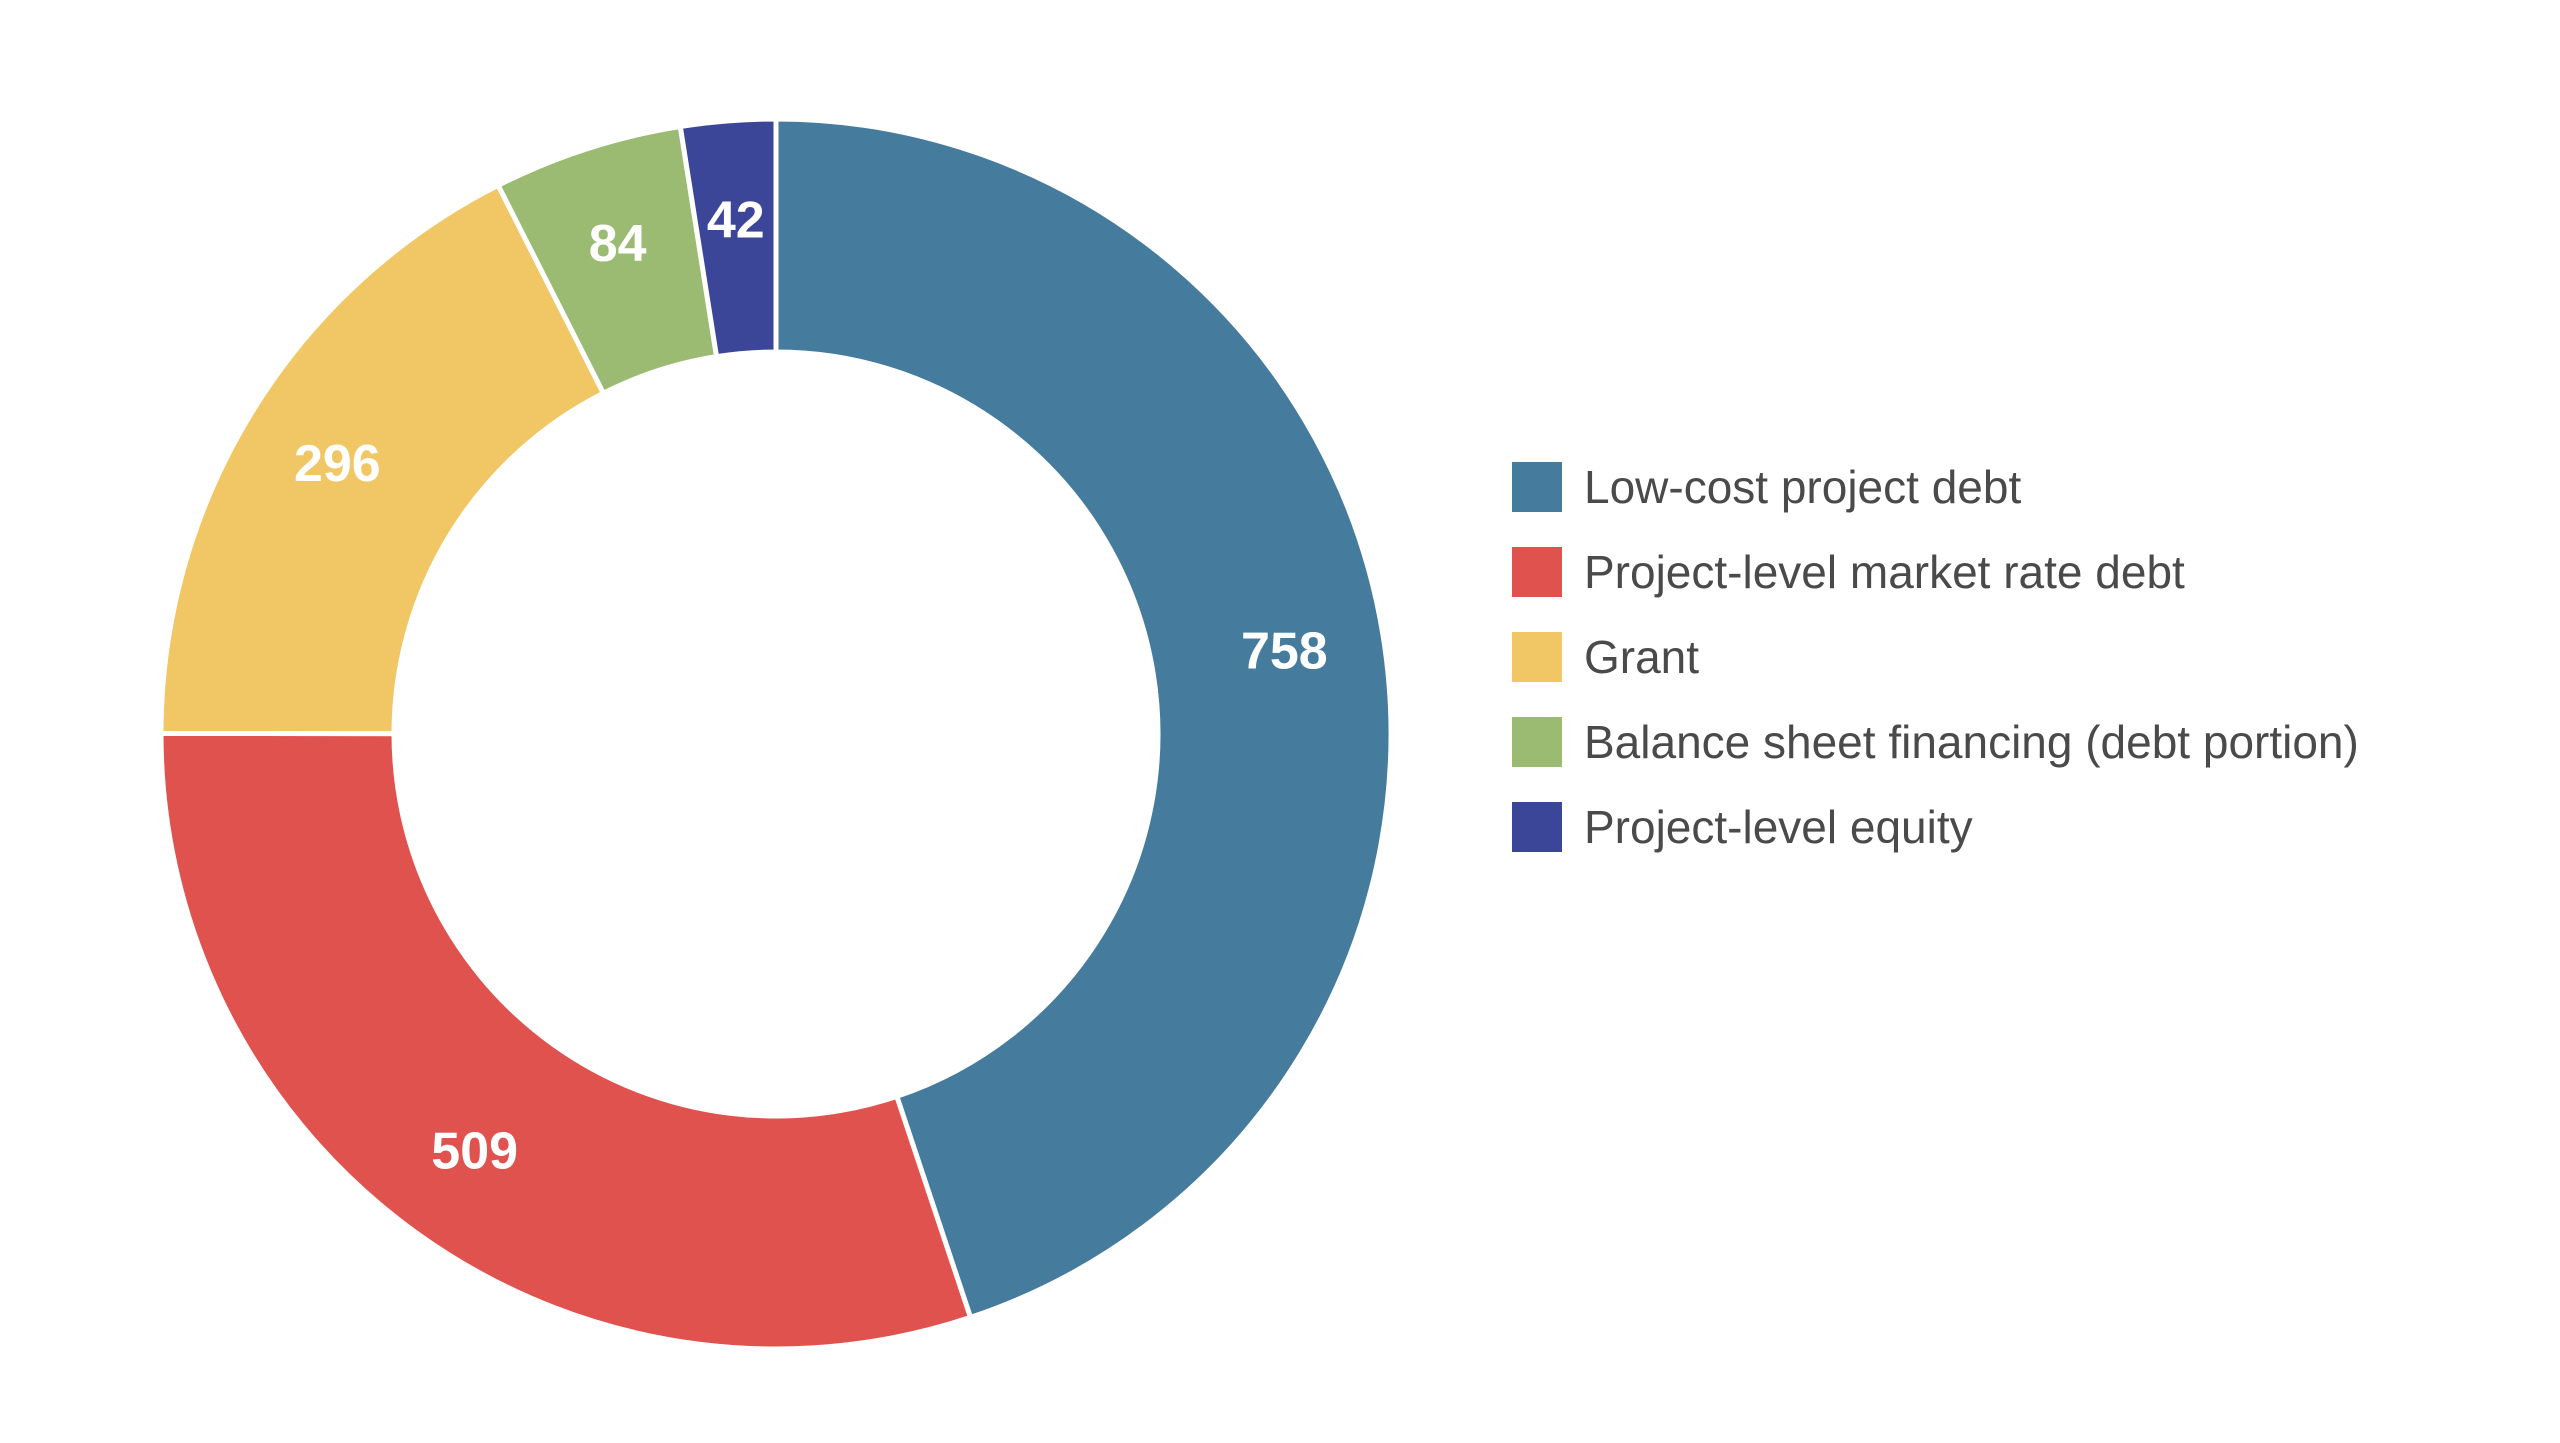  What do you see at coordinates (382, 459) in the screenshot?
I see `donut-slice-grant` at bounding box center [382, 459].